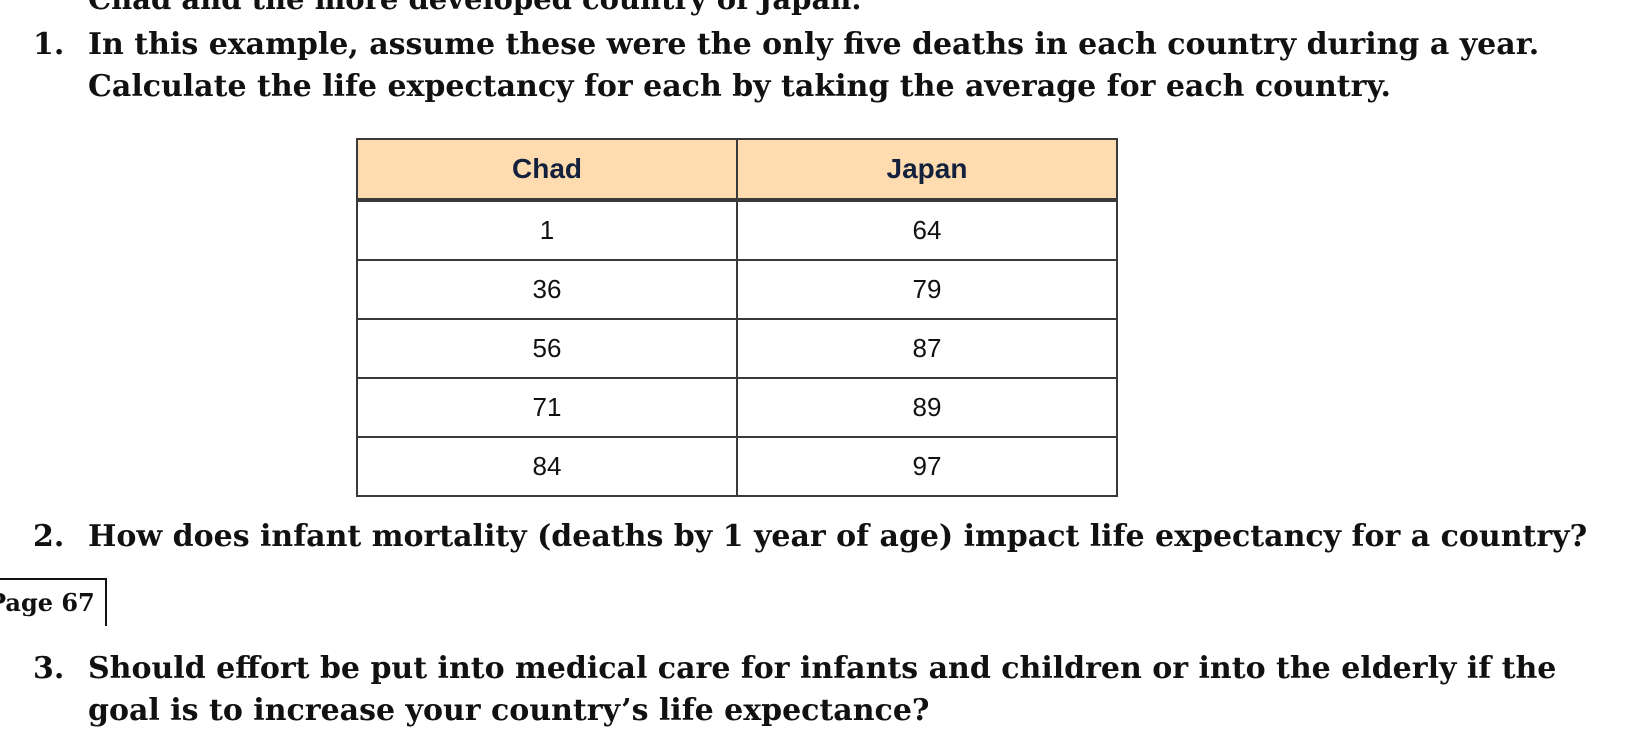  What do you see at coordinates (547, 348) in the screenshot?
I see `table-cell: 56` at bounding box center [547, 348].